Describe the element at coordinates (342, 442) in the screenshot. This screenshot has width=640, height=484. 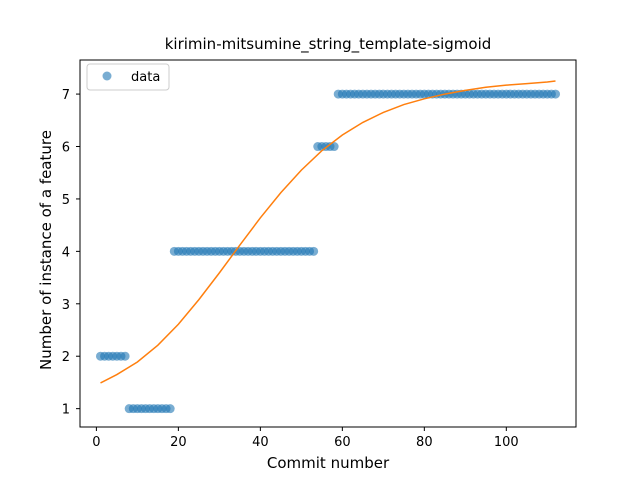
I see `x-tick-label: 60` at that location.